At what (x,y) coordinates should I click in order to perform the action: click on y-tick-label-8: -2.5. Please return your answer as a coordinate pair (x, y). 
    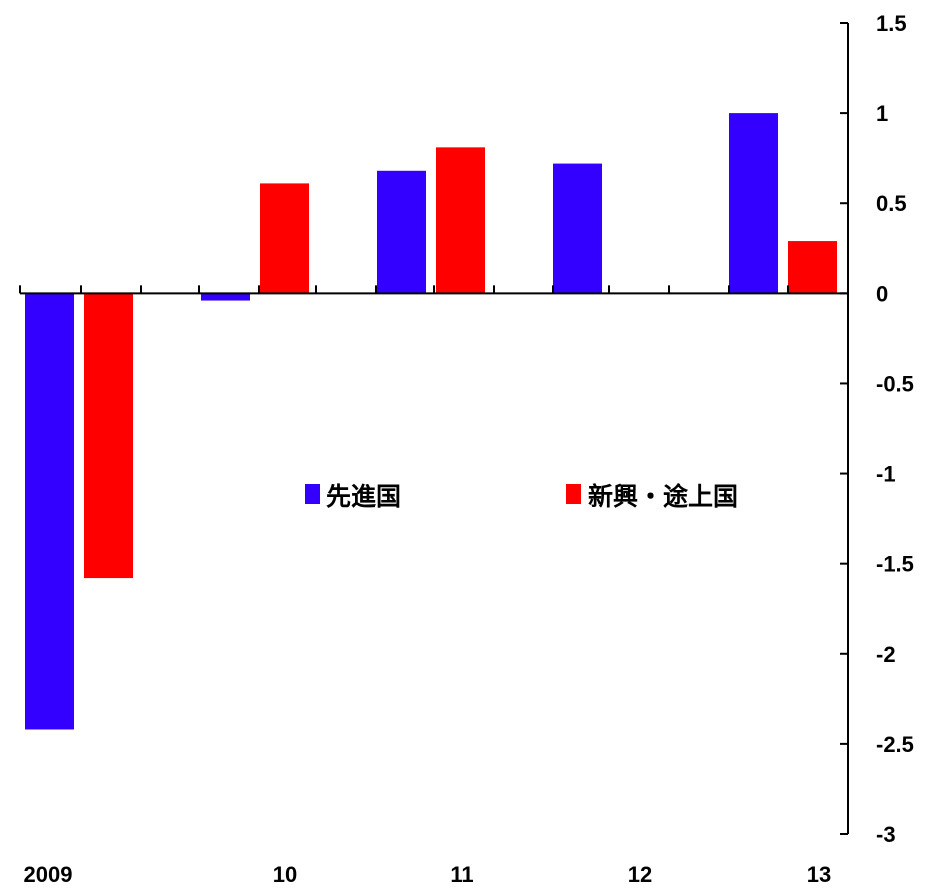
    Looking at the image, I should click on (895, 744).